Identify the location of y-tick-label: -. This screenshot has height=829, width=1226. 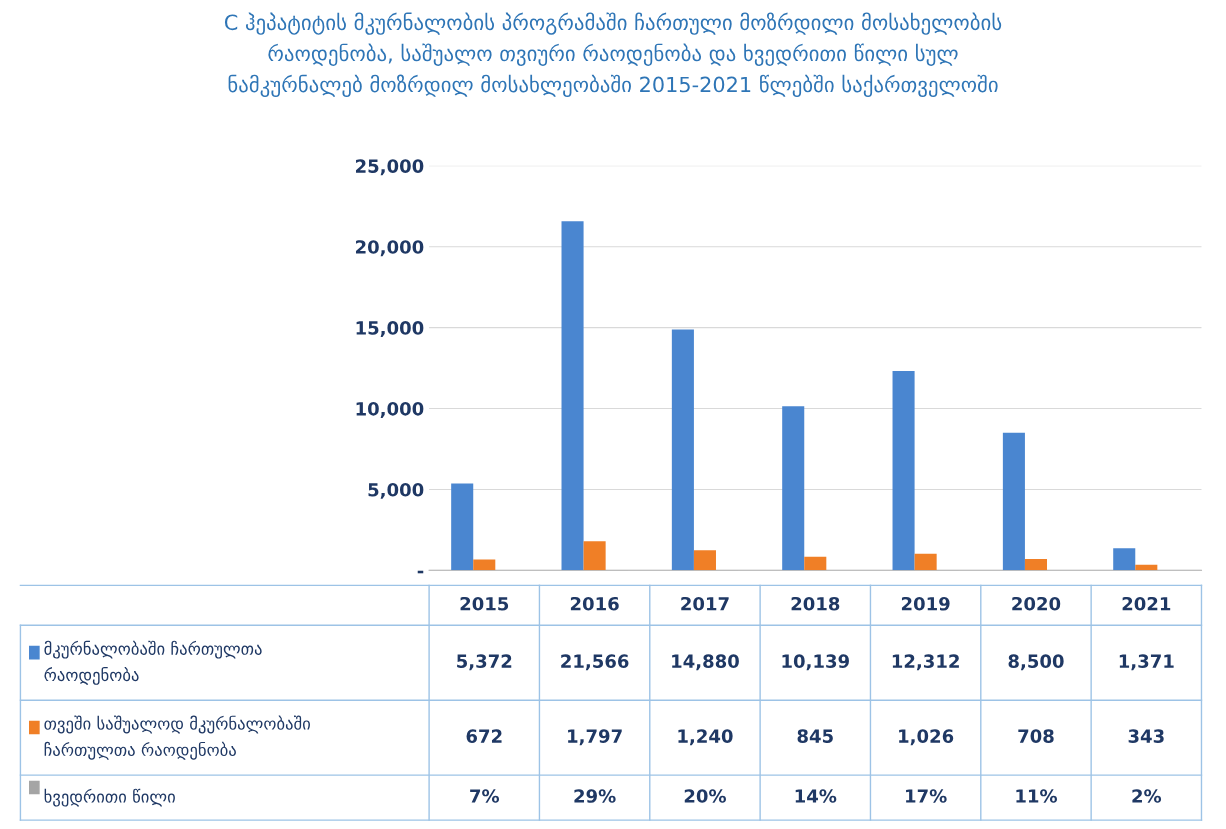
(420, 572).